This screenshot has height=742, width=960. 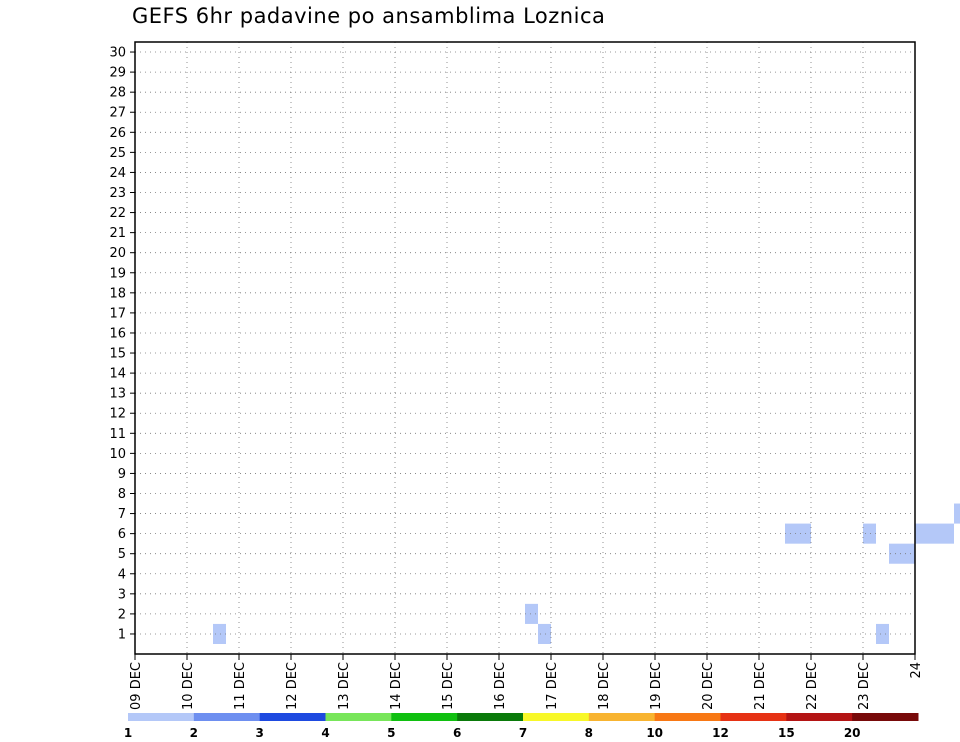 I want to click on y-tick-label: 3, so click(x=122, y=594).